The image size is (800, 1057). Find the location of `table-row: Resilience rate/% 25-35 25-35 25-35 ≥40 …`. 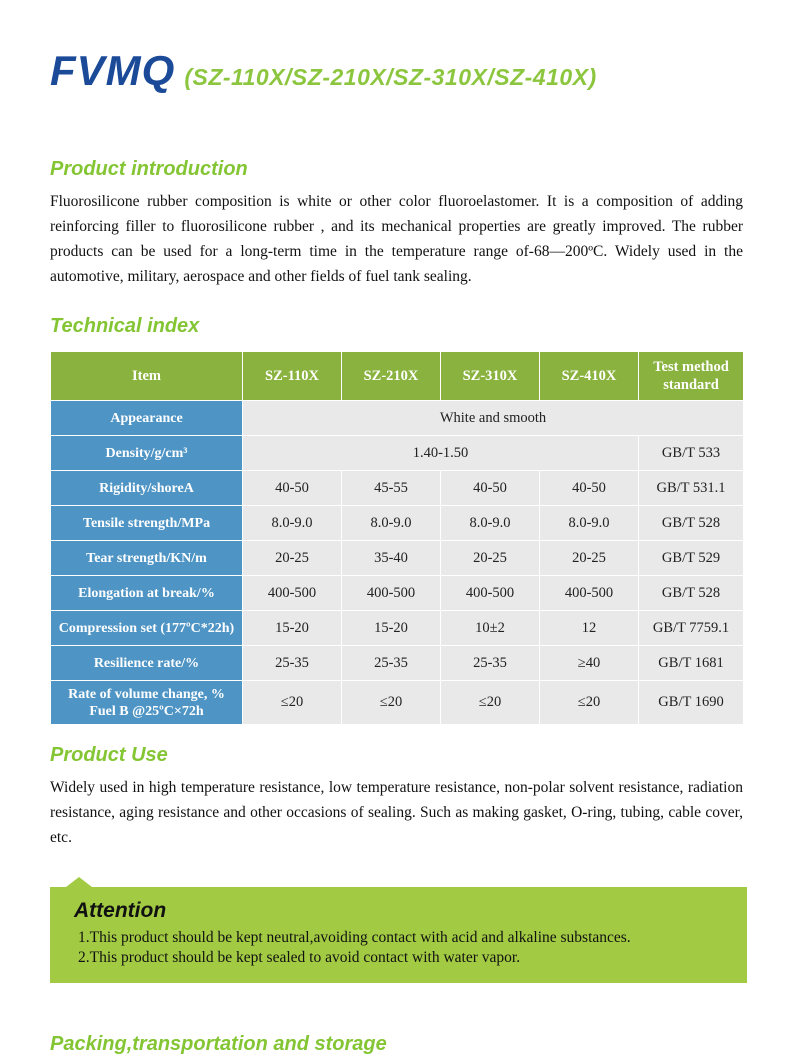

table-row: Resilience rate/% 25-35 25-35 25-35 ≥40 … is located at coordinates (397, 663).